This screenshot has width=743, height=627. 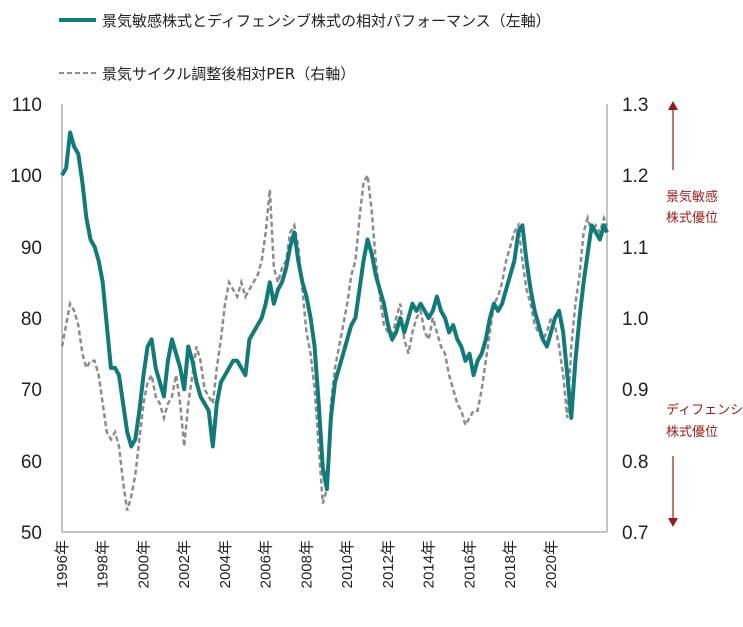 What do you see at coordinates (225, 564) in the screenshot?
I see `x-tick-label: 2004年` at bounding box center [225, 564].